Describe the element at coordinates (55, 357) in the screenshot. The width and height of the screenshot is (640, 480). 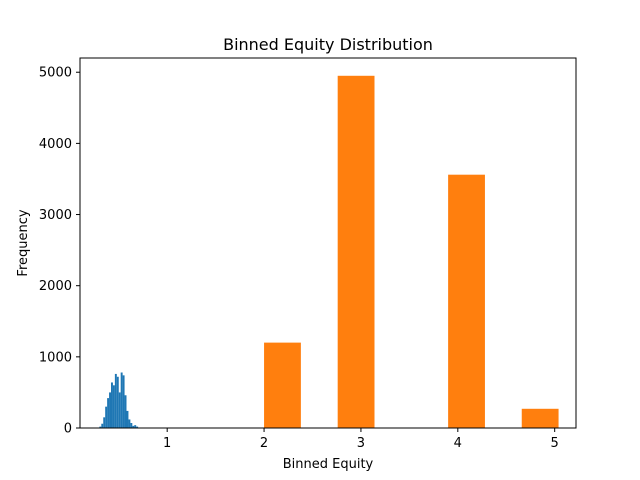
I see `y-tick-label-1: 1000` at that location.